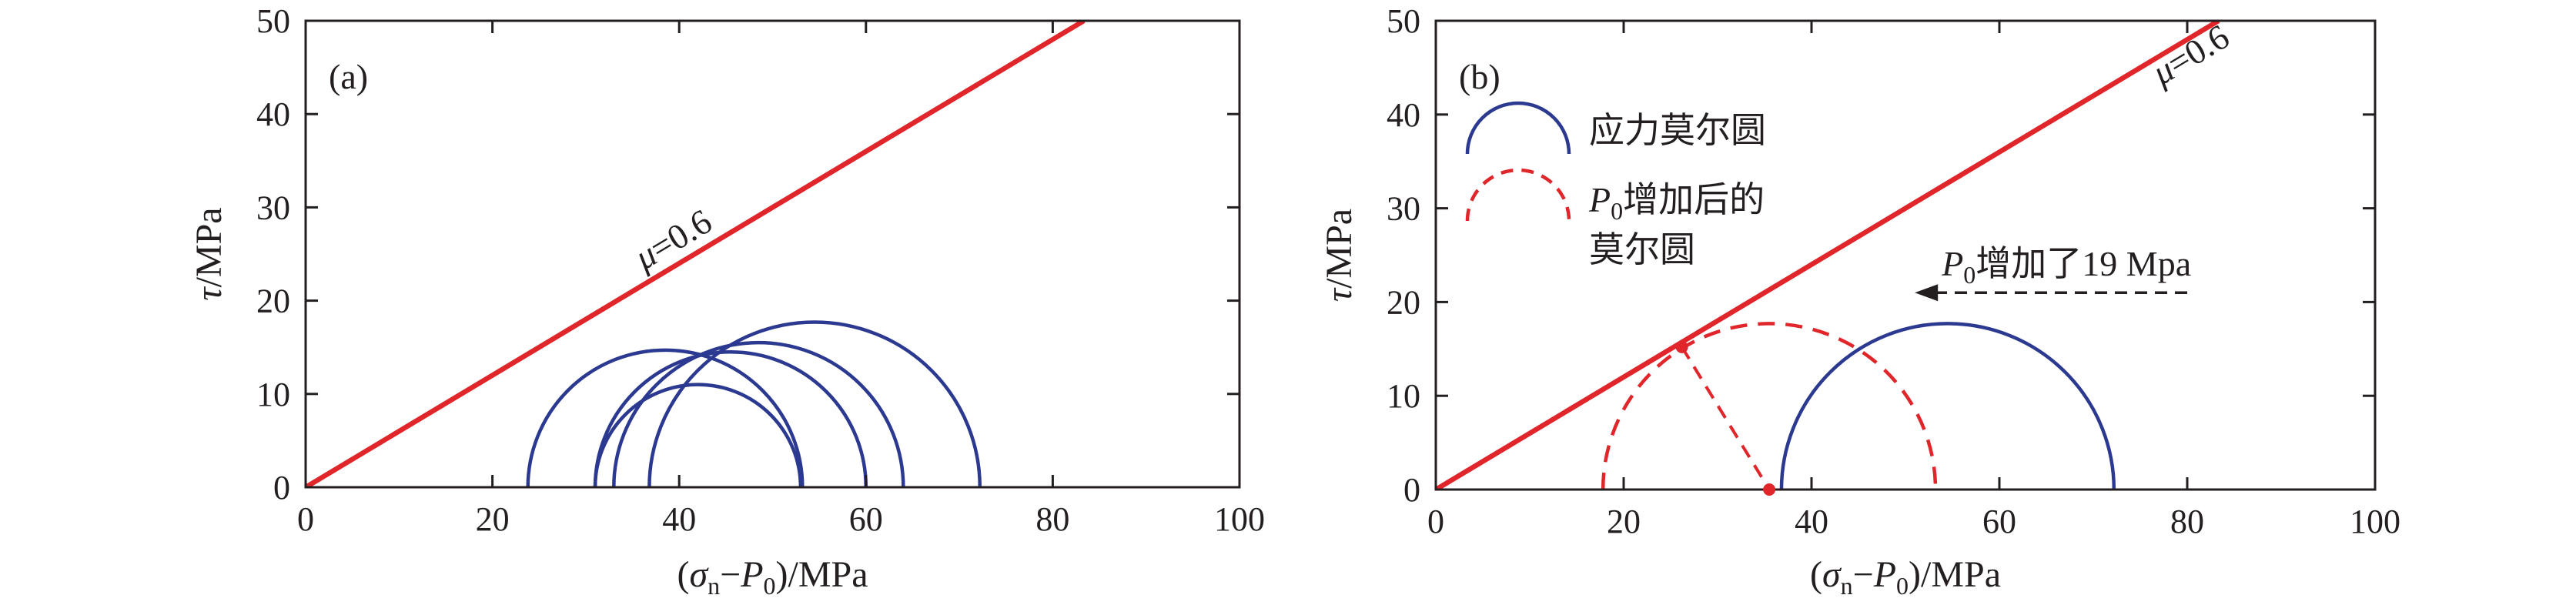 The image size is (2576, 605). I want to click on panel-label: (a), so click(348, 76).